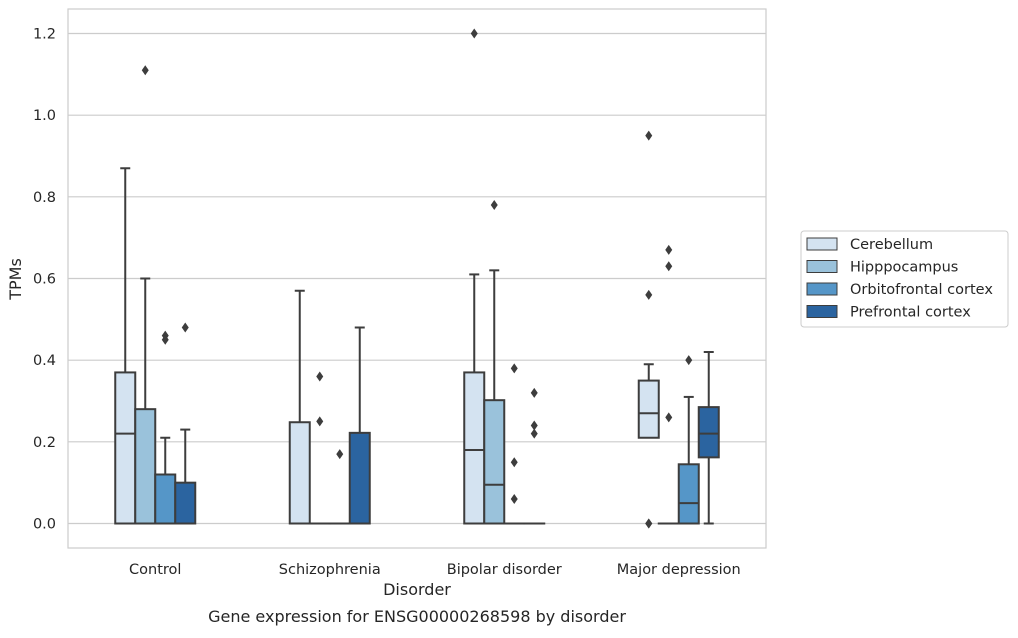 This screenshot has width=1018, height=638. What do you see at coordinates (44, 35) in the screenshot?
I see `y-tick-label: 1.2` at bounding box center [44, 35].